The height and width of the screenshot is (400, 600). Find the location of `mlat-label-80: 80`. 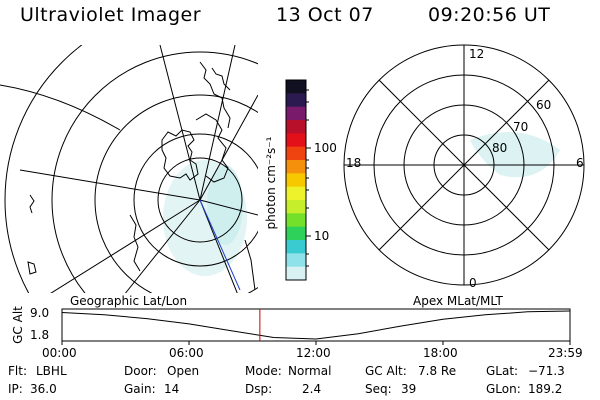

mlat-label-80: 80 is located at coordinates (500, 148).